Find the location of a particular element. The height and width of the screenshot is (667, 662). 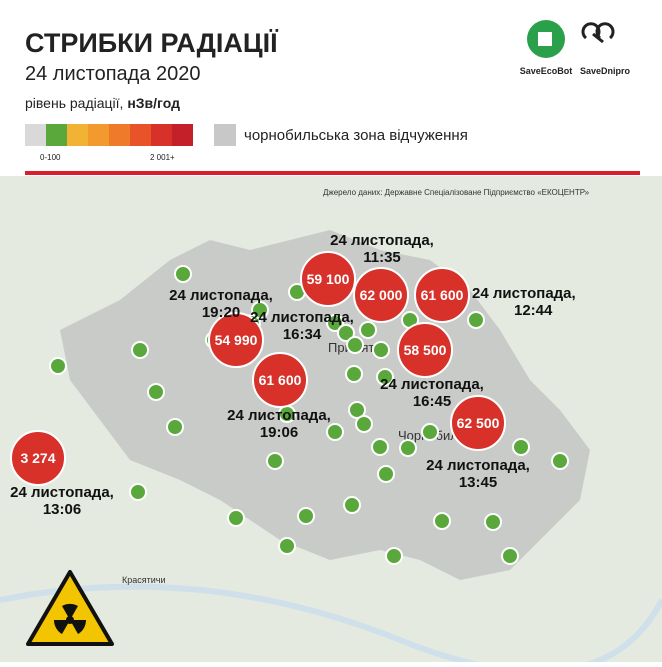

divider is located at coordinates (332, 173).